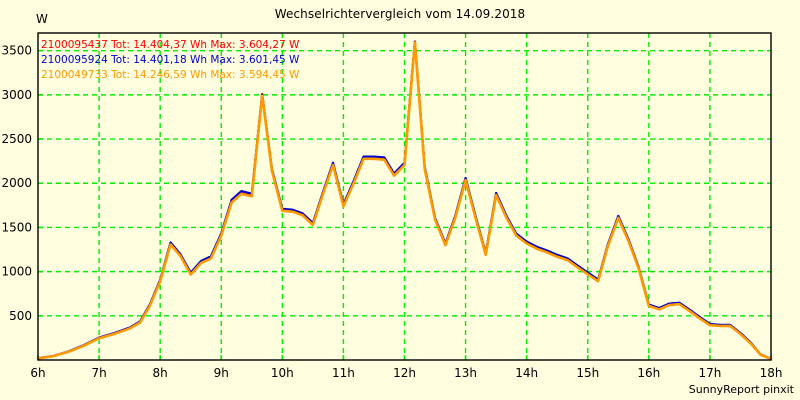  Describe the element at coordinates (98, 373) in the screenshot. I see `x-tick-label: 7h` at that location.